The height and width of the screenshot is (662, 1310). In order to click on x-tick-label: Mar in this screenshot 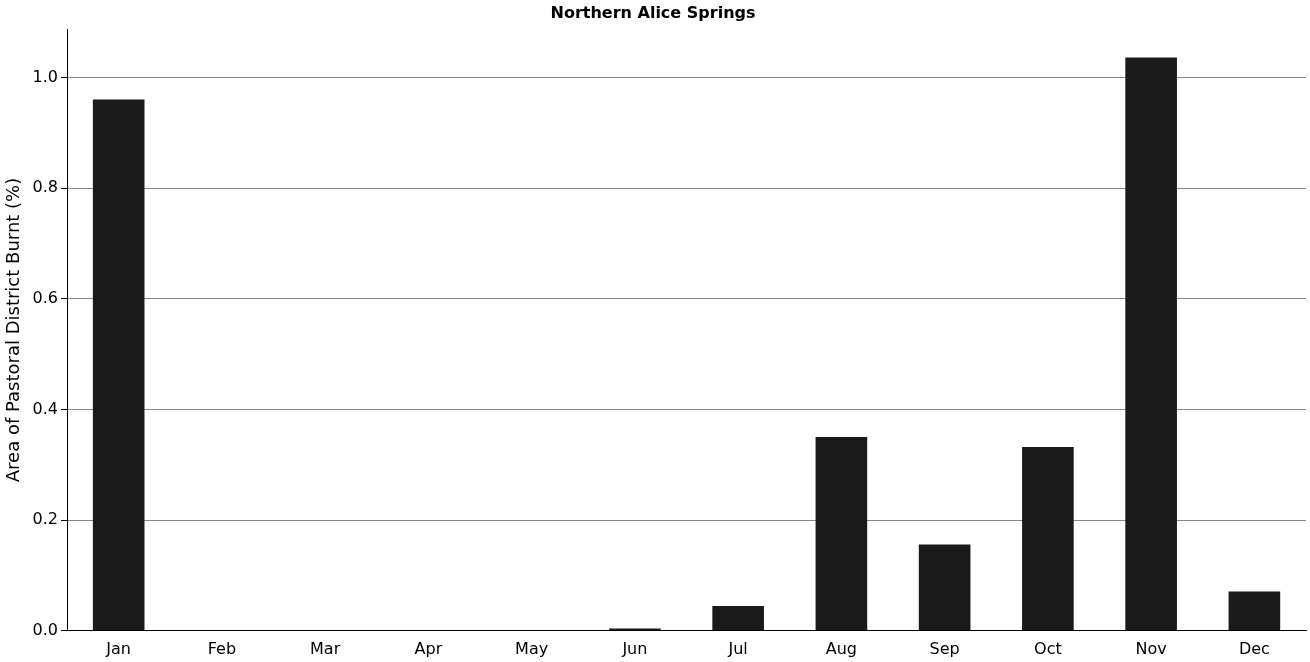, I will do `click(325, 648)`.